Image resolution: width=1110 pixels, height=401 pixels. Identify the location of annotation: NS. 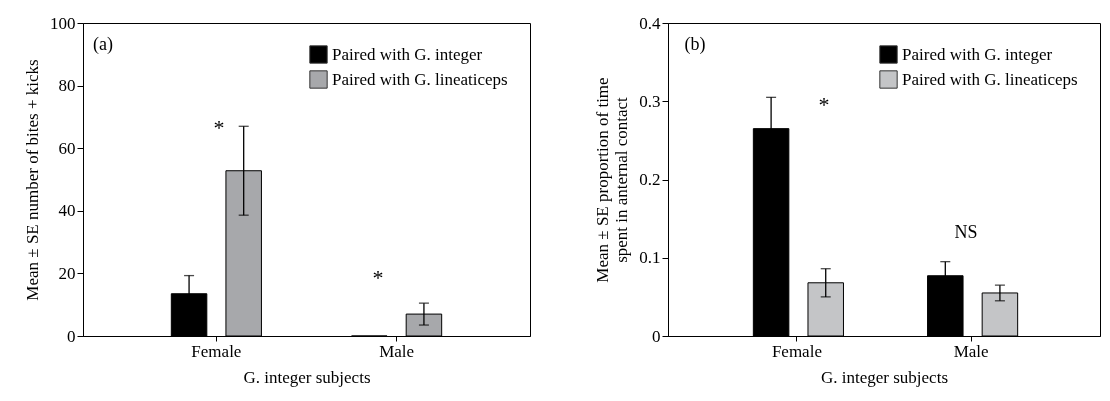
(966, 232).